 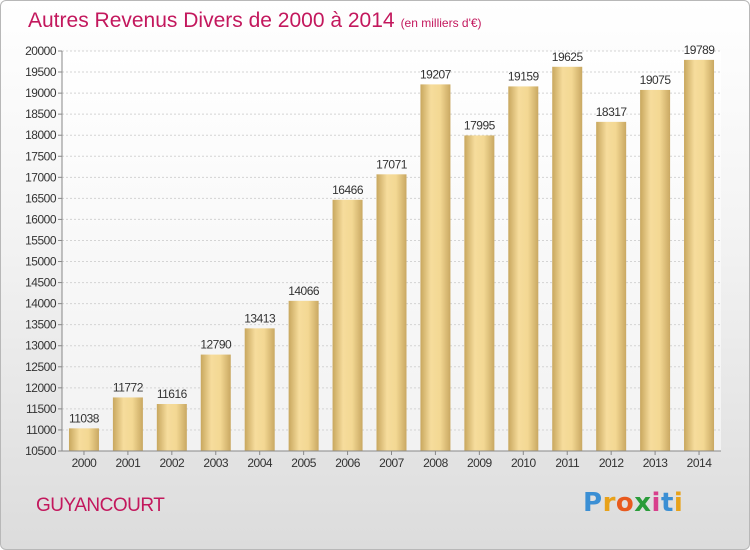 I want to click on logo-letter: r, so click(x=609, y=503).